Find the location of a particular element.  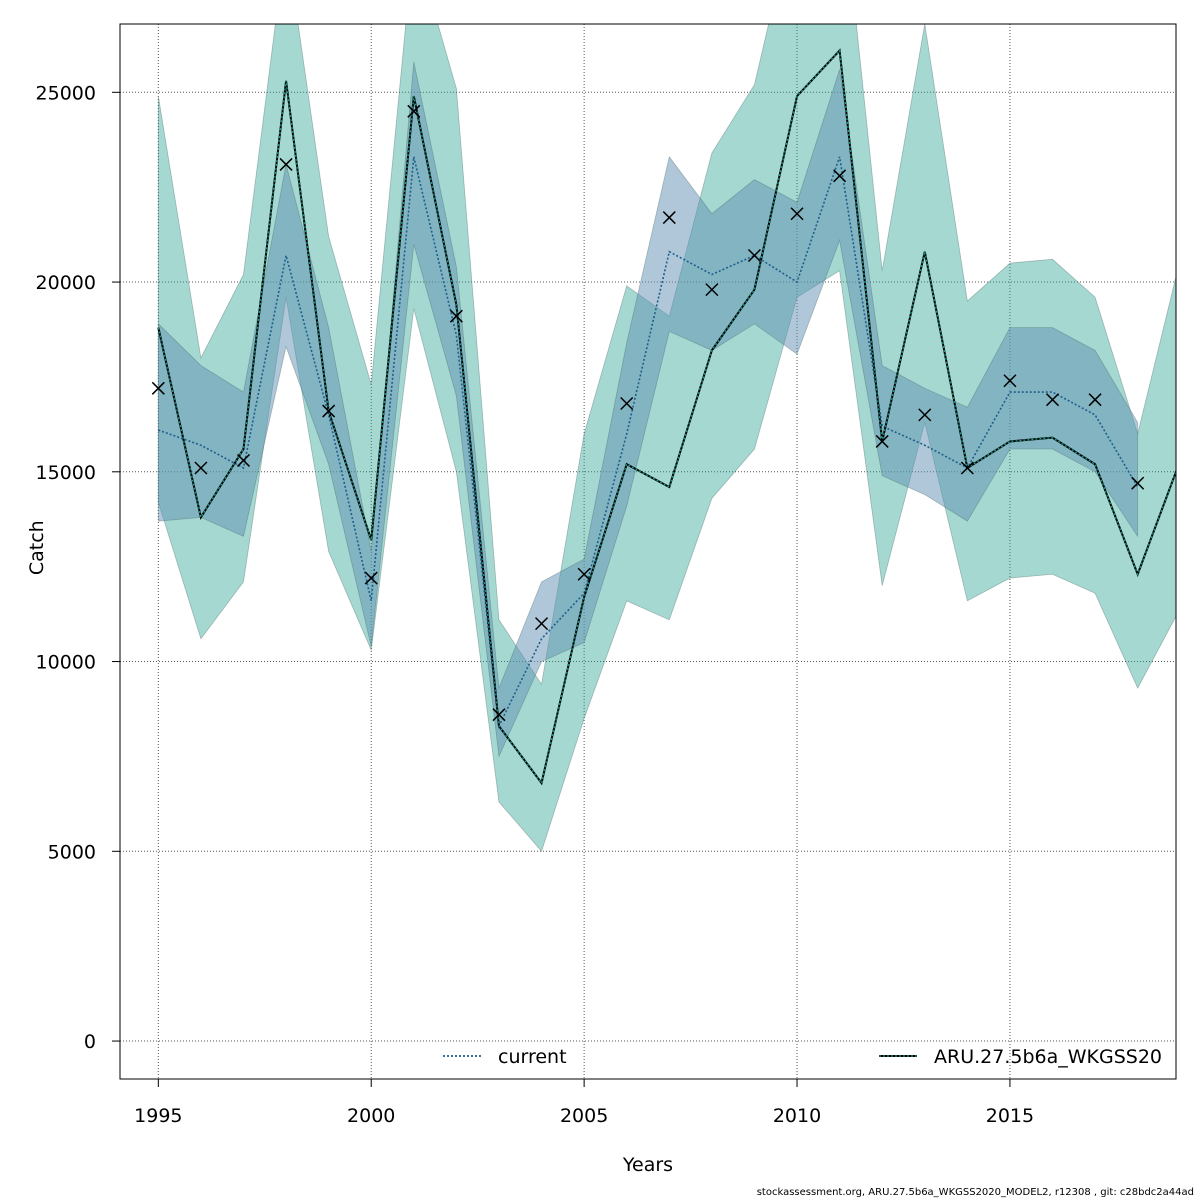

x-axis-title: Years is located at coordinates (647, 1165).